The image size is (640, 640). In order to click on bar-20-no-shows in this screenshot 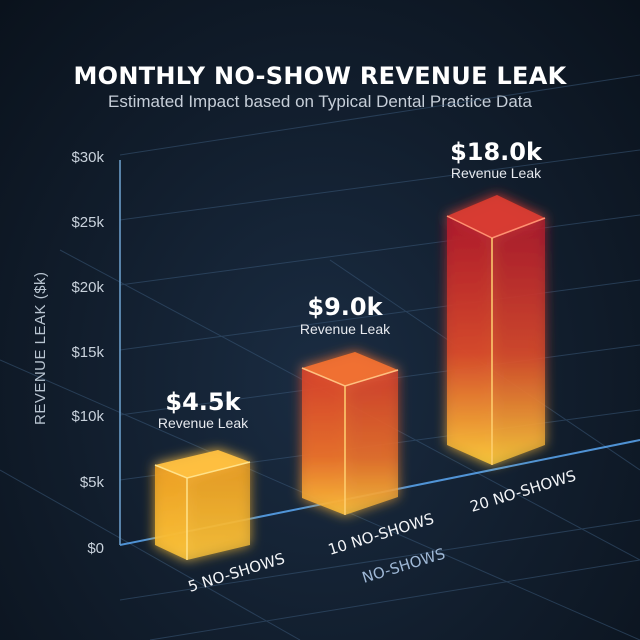, I will do `click(496, 330)`.